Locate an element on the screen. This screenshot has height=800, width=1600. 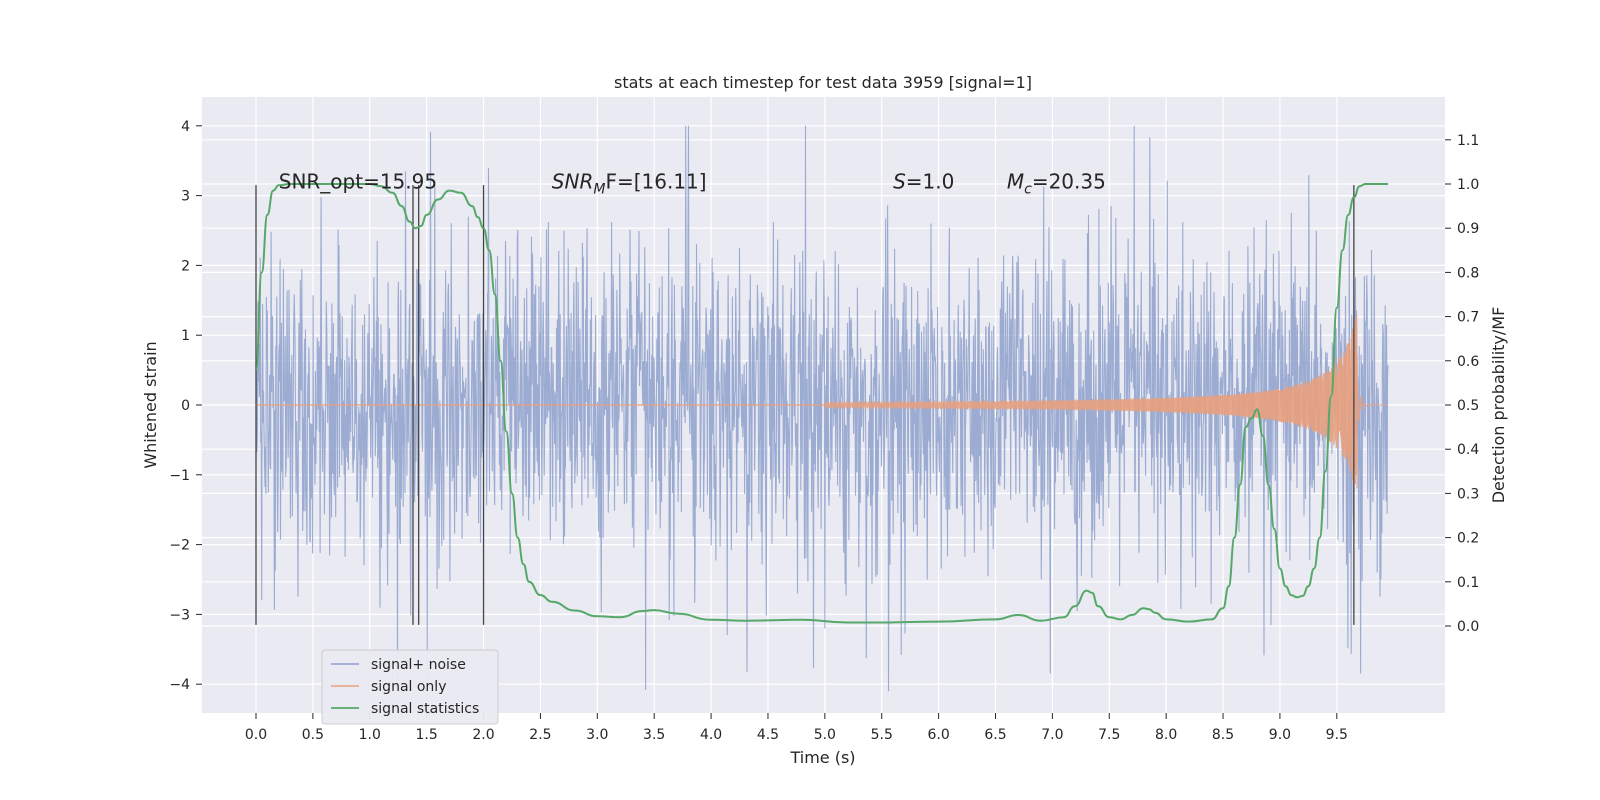
y-right-axis-label: Detection probability/MF is located at coordinates (1498, 405).